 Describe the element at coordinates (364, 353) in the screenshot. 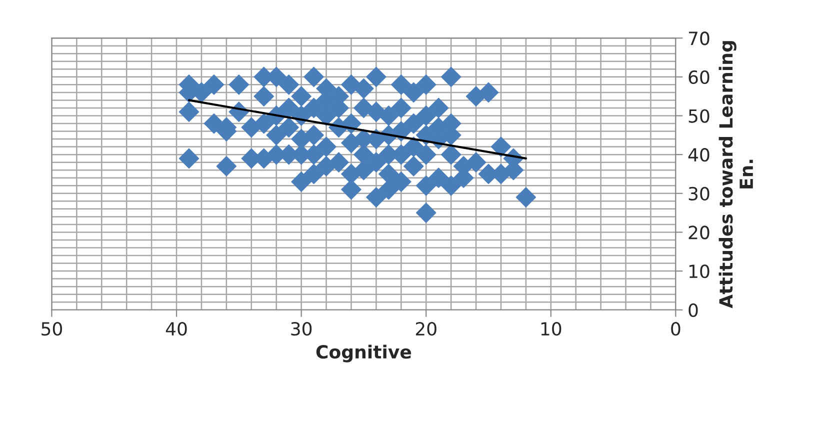

I see `x-axis-title: Cognitive` at that location.